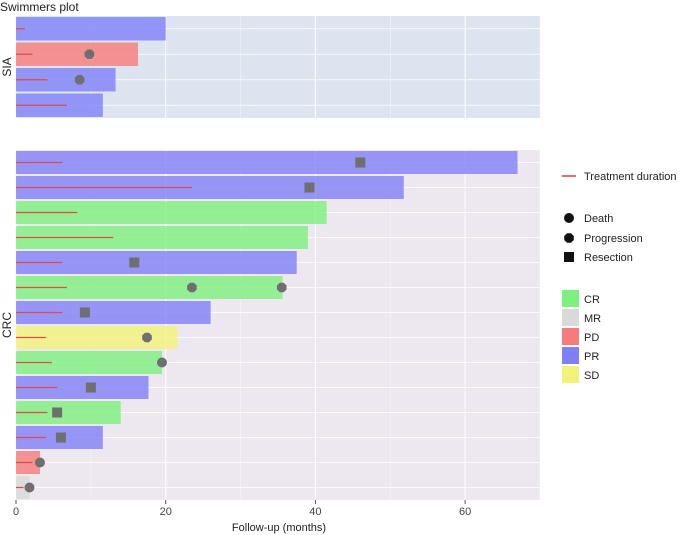 The width and height of the screenshot is (685, 535). I want to click on legend-swatch-cr, so click(570, 298).